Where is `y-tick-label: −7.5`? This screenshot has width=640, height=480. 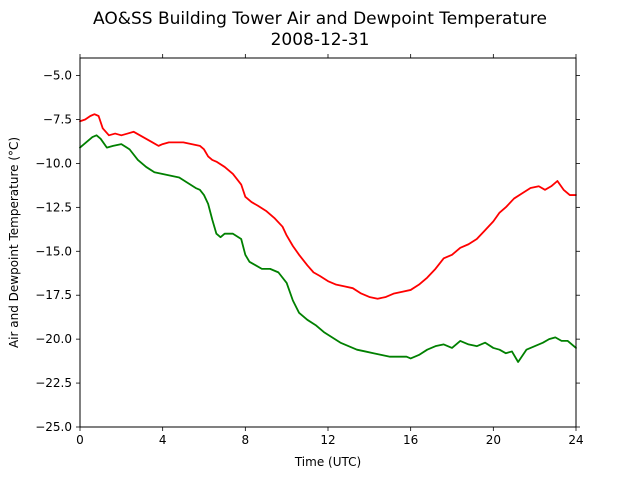 y-tick-label: −7.5 is located at coordinates (57, 120).